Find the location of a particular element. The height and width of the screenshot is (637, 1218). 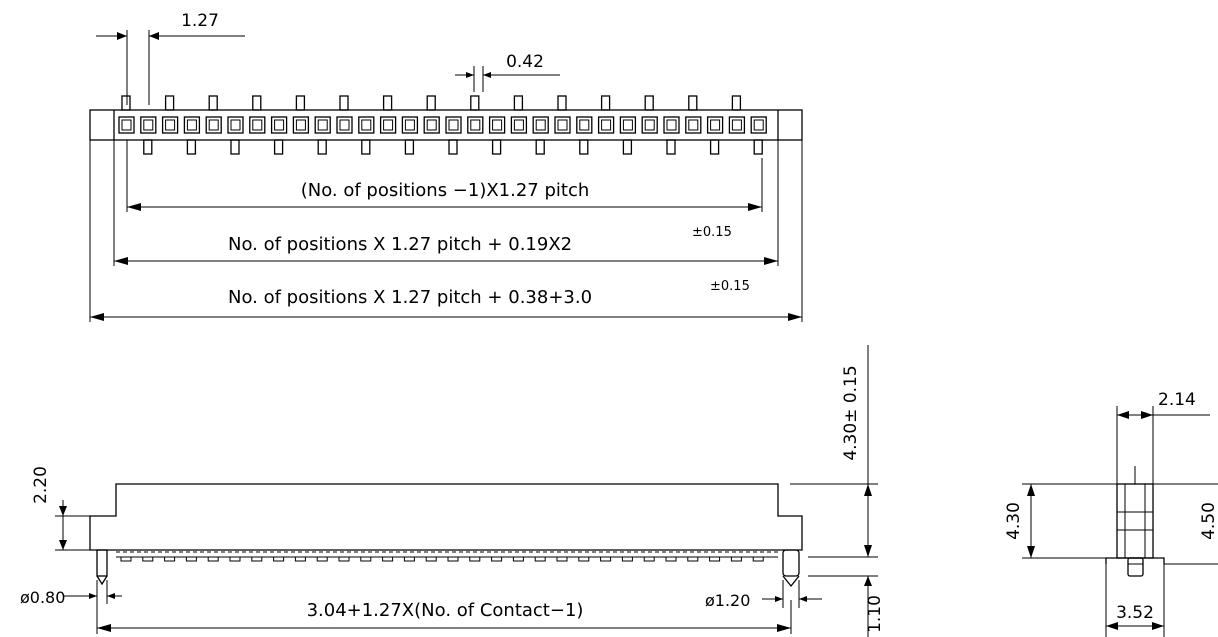

upper-pins is located at coordinates (431, 103).